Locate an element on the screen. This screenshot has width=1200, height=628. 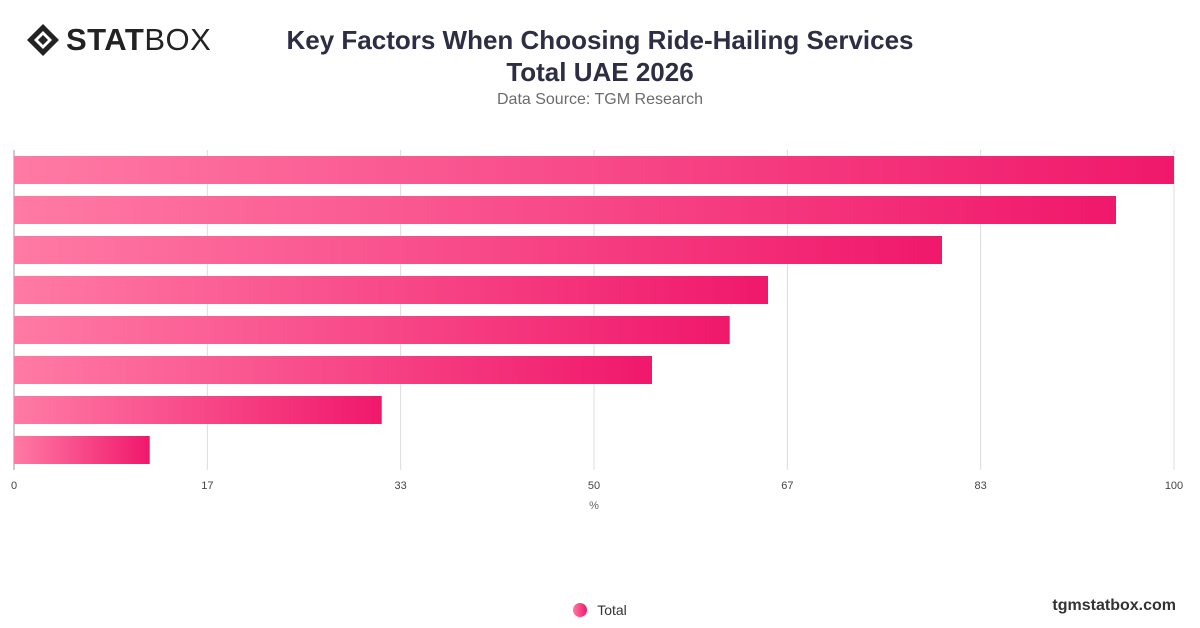
footer-url: tgmstatbox.com is located at coordinates (1114, 605).